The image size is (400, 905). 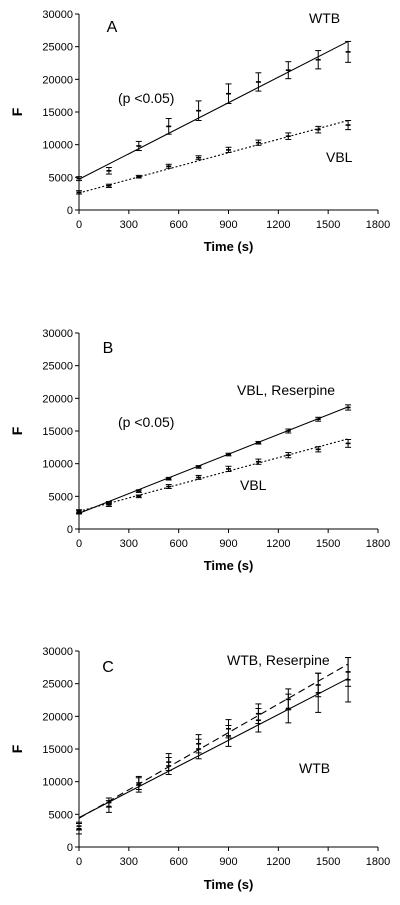 What do you see at coordinates (112, 27) in the screenshot?
I see `panel-letter: A` at bounding box center [112, 27].